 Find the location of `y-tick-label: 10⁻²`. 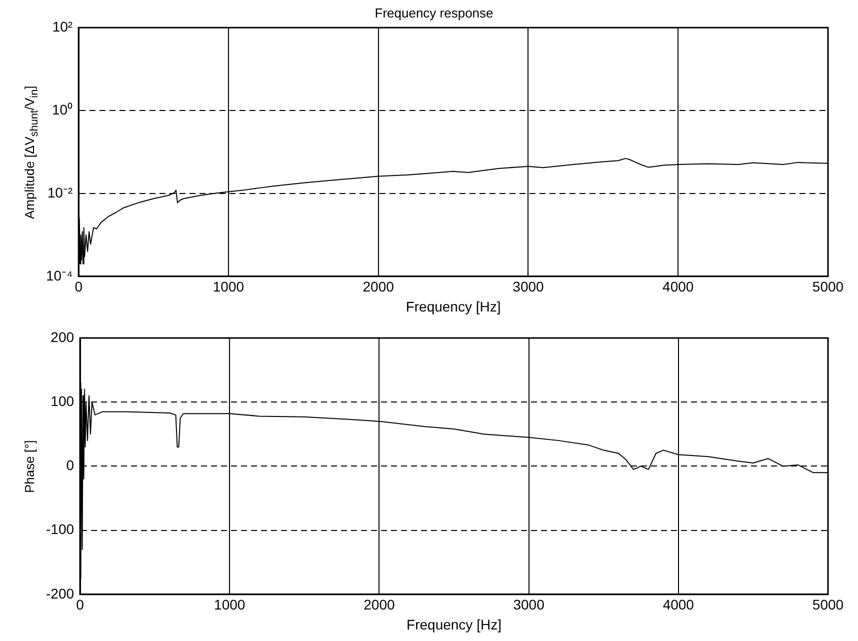

y-tick-label: 10⁻² is located at coordinates (60, 192).